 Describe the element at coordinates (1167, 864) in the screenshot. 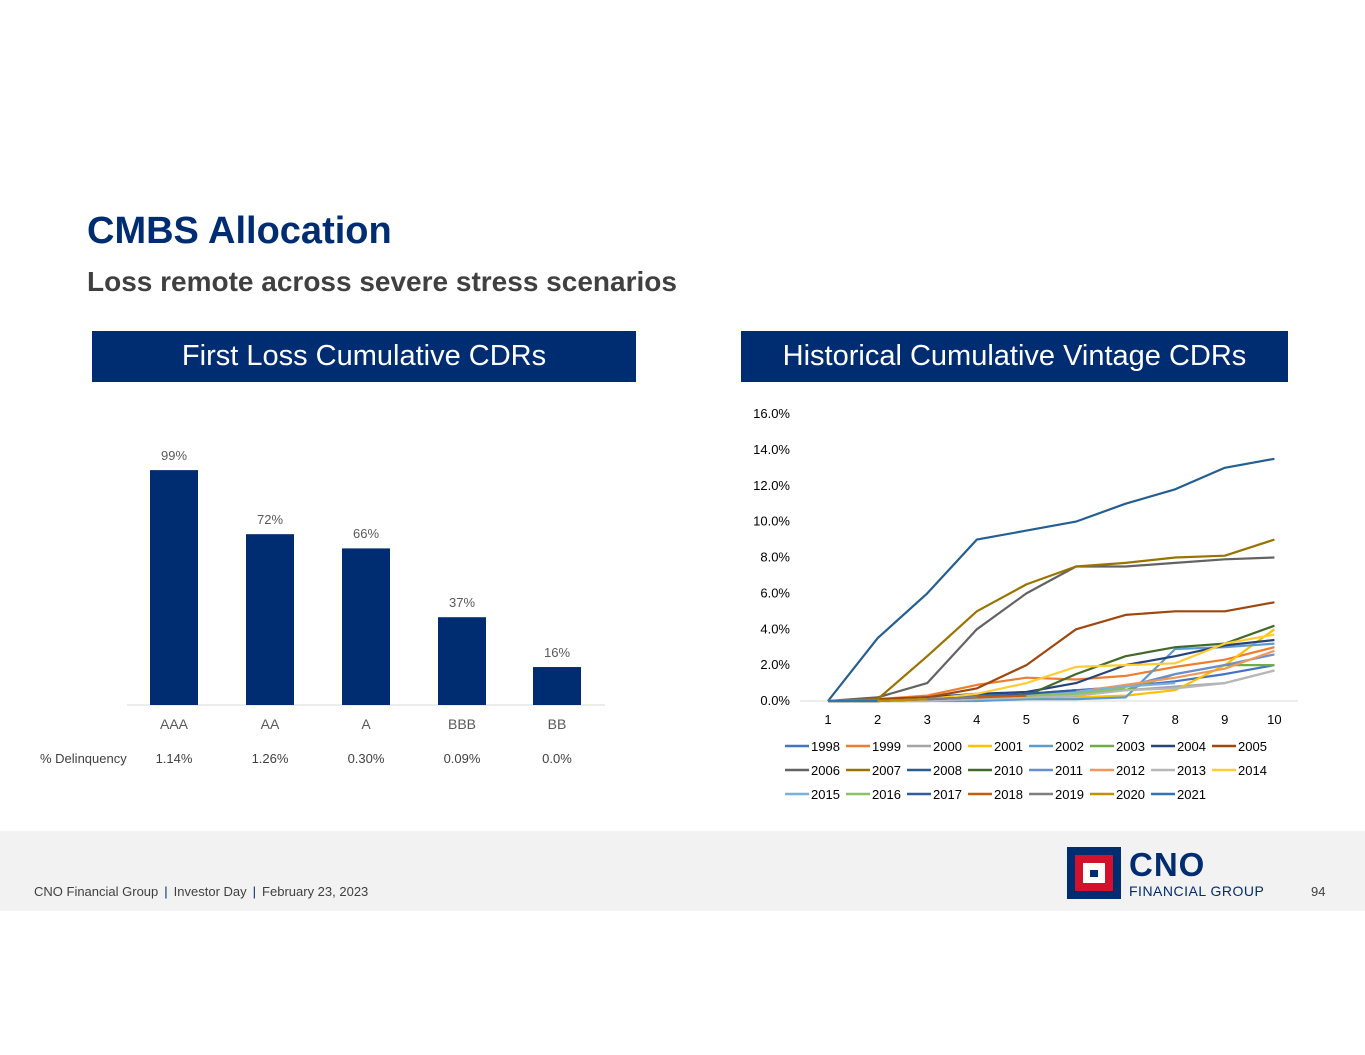

I see `logo-wordmark: CNO` at that location.